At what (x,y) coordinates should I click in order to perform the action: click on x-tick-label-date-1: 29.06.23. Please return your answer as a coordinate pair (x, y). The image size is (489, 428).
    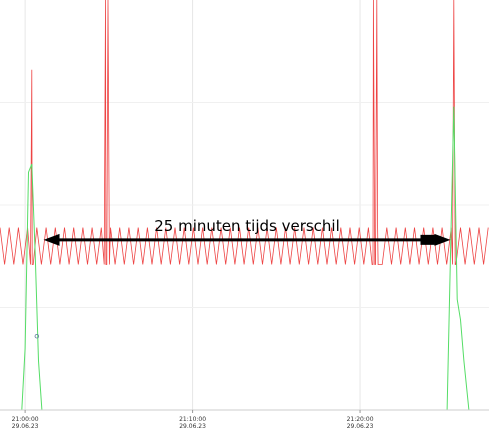
    Looking at the image, I should click on (192, 425).